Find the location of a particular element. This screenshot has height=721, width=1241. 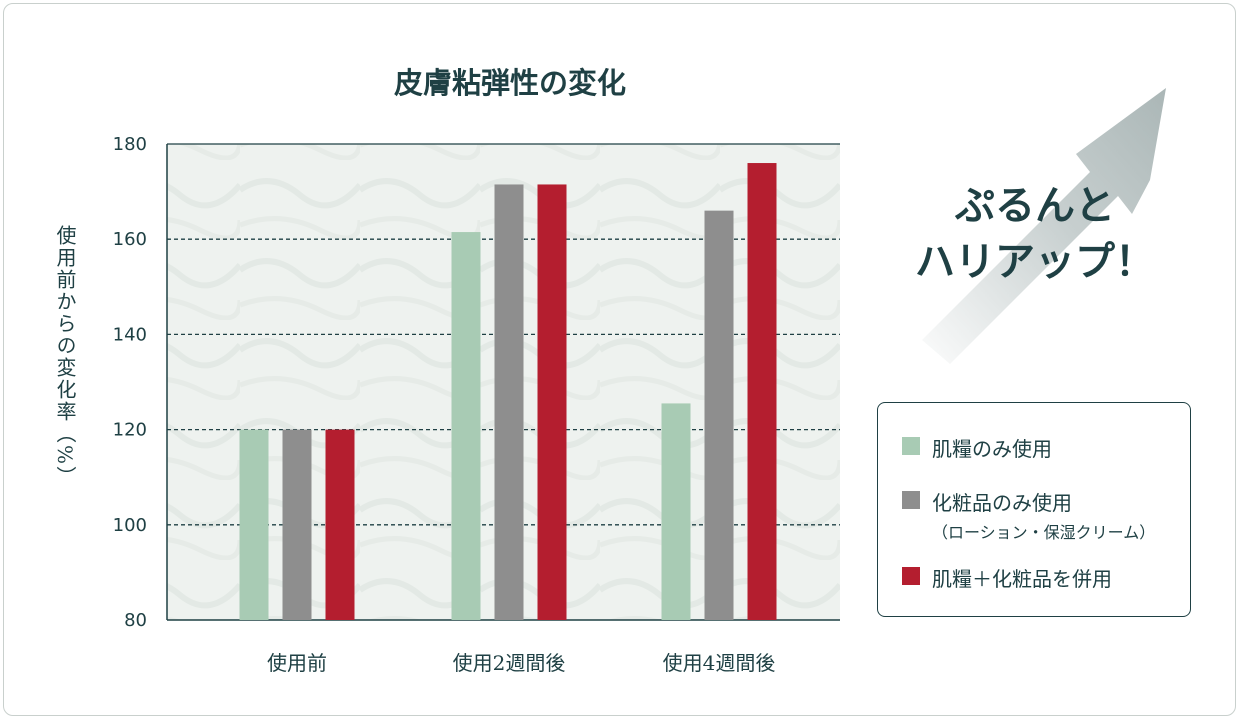

up-arrow-icon is located at coordinates (1044, 226).